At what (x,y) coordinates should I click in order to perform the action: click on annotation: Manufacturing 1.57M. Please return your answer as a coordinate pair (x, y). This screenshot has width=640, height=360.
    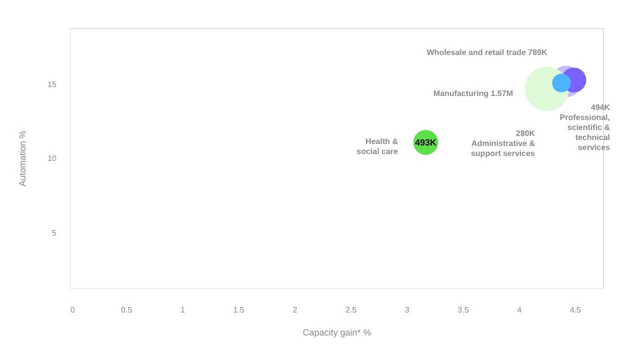
    Looking at the image, I should click on (473, 93).